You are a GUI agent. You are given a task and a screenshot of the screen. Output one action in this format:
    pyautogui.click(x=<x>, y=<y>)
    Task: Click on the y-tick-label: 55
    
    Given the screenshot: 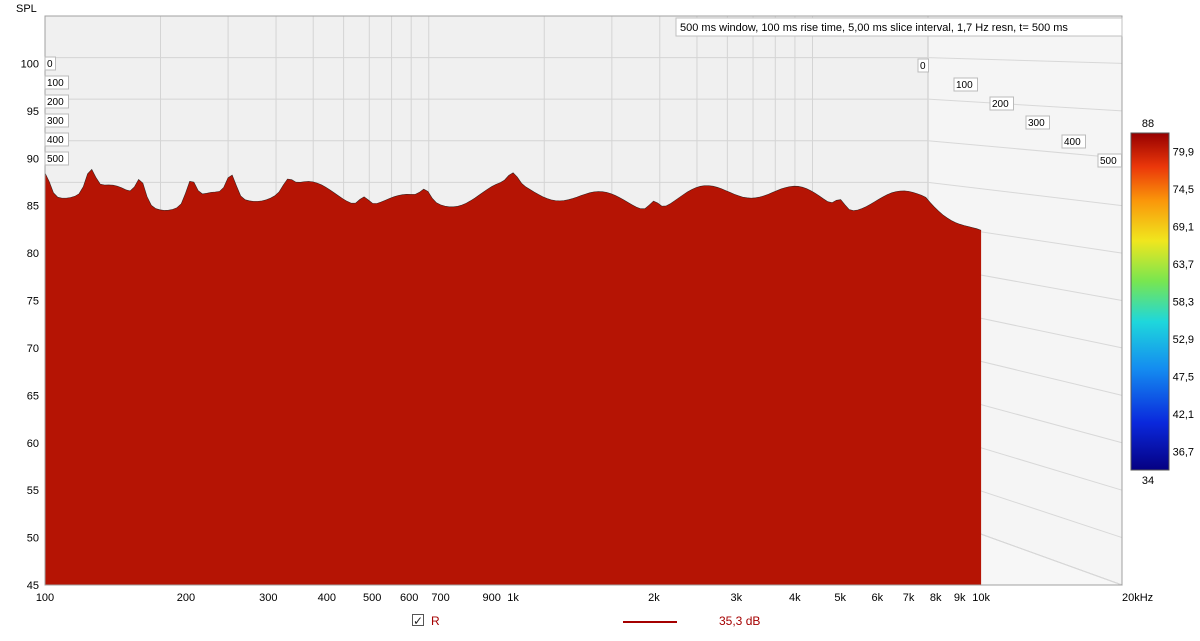 What is the action you would take?
    pyautogui.click(x=33, y=491)
    